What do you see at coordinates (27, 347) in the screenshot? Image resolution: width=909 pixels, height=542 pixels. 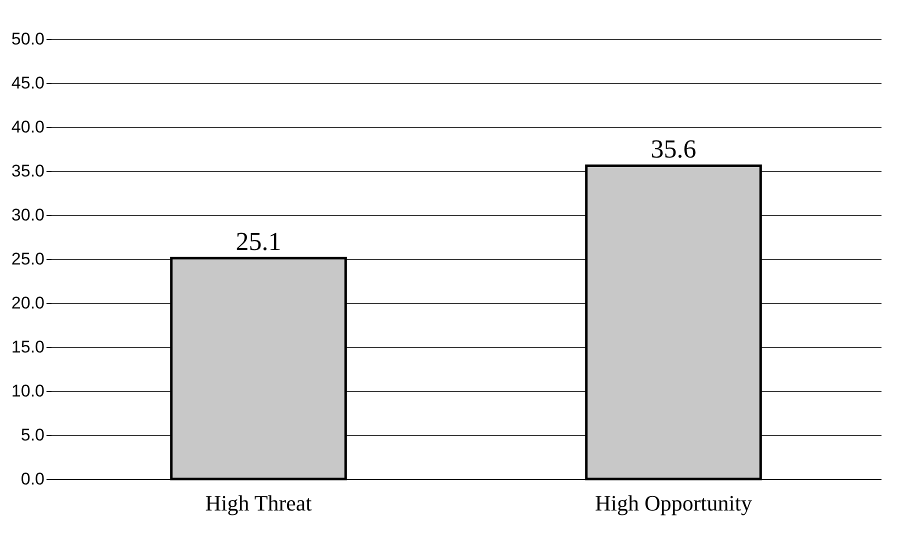 I see `y-tick-label: 15.0` at bounding box center [27, 347].